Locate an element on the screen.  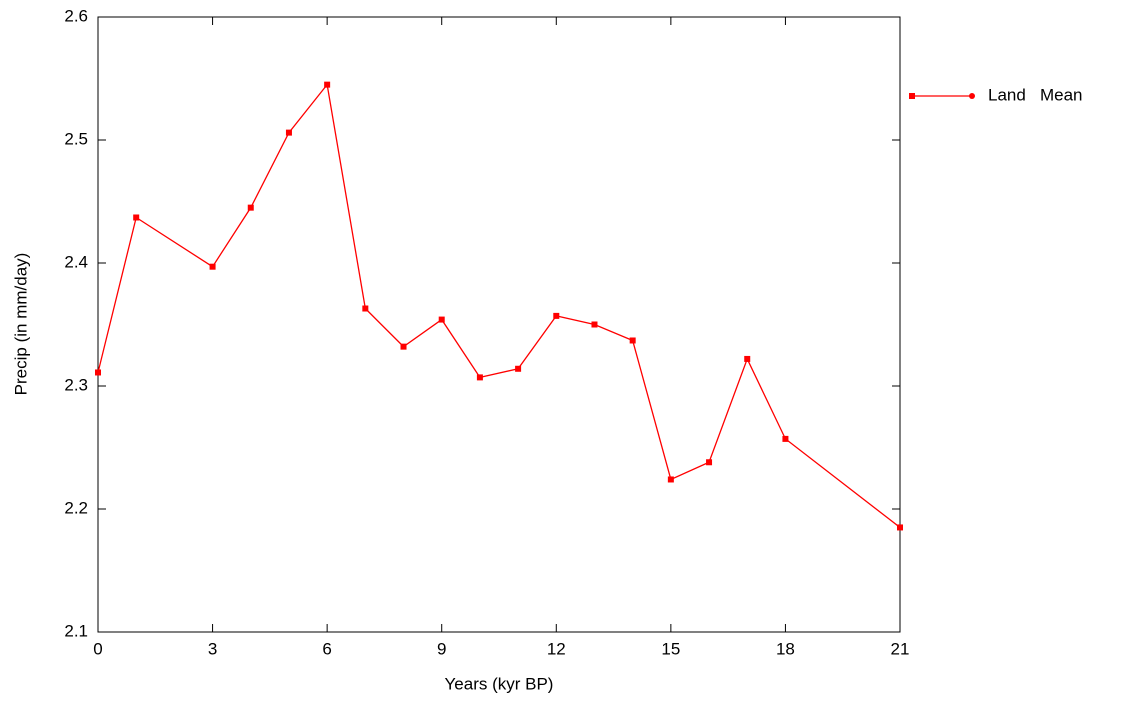
y-axis-label: Precip (in mm/day) is located at coordinates (20, 324).